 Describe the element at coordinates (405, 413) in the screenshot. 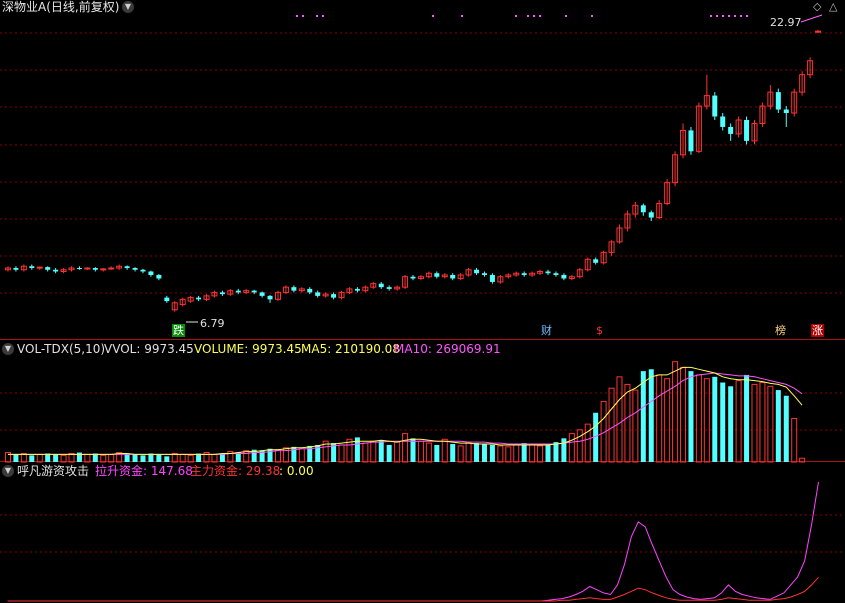

I see `ma10-line` at that location.